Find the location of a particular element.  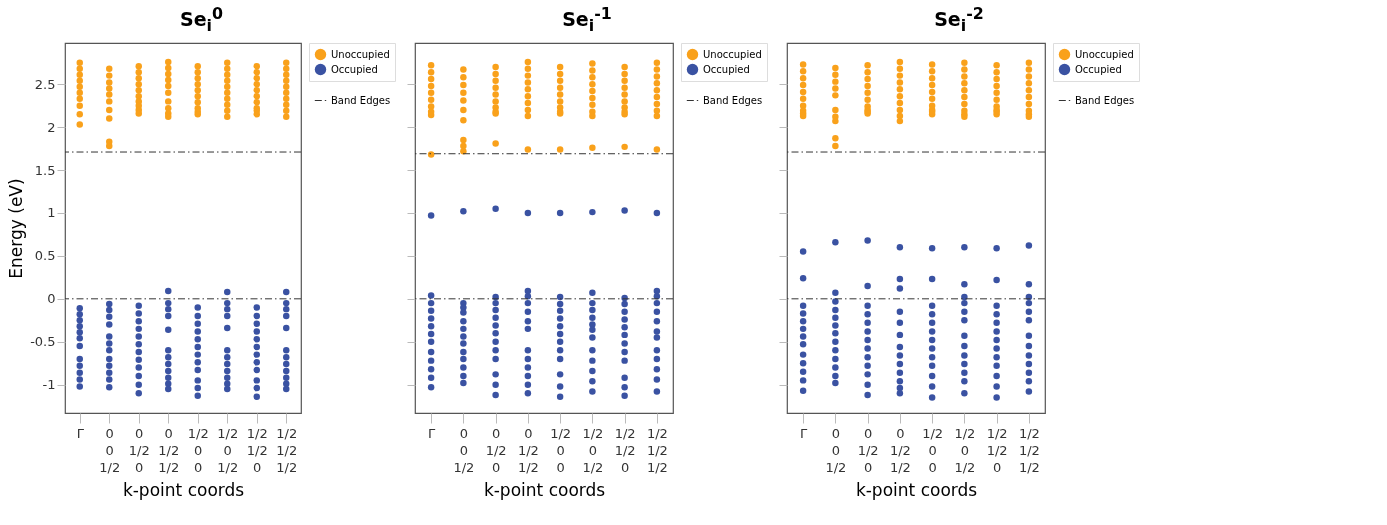

y-axis-title: Energy (eV) is located at coordinates (16, 228).